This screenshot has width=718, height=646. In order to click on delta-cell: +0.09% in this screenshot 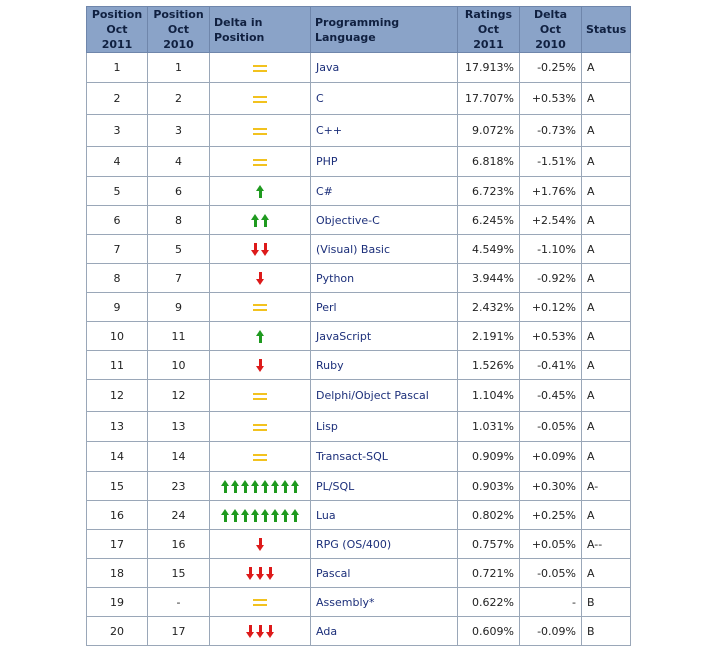, I will do `click(550, 456)`.